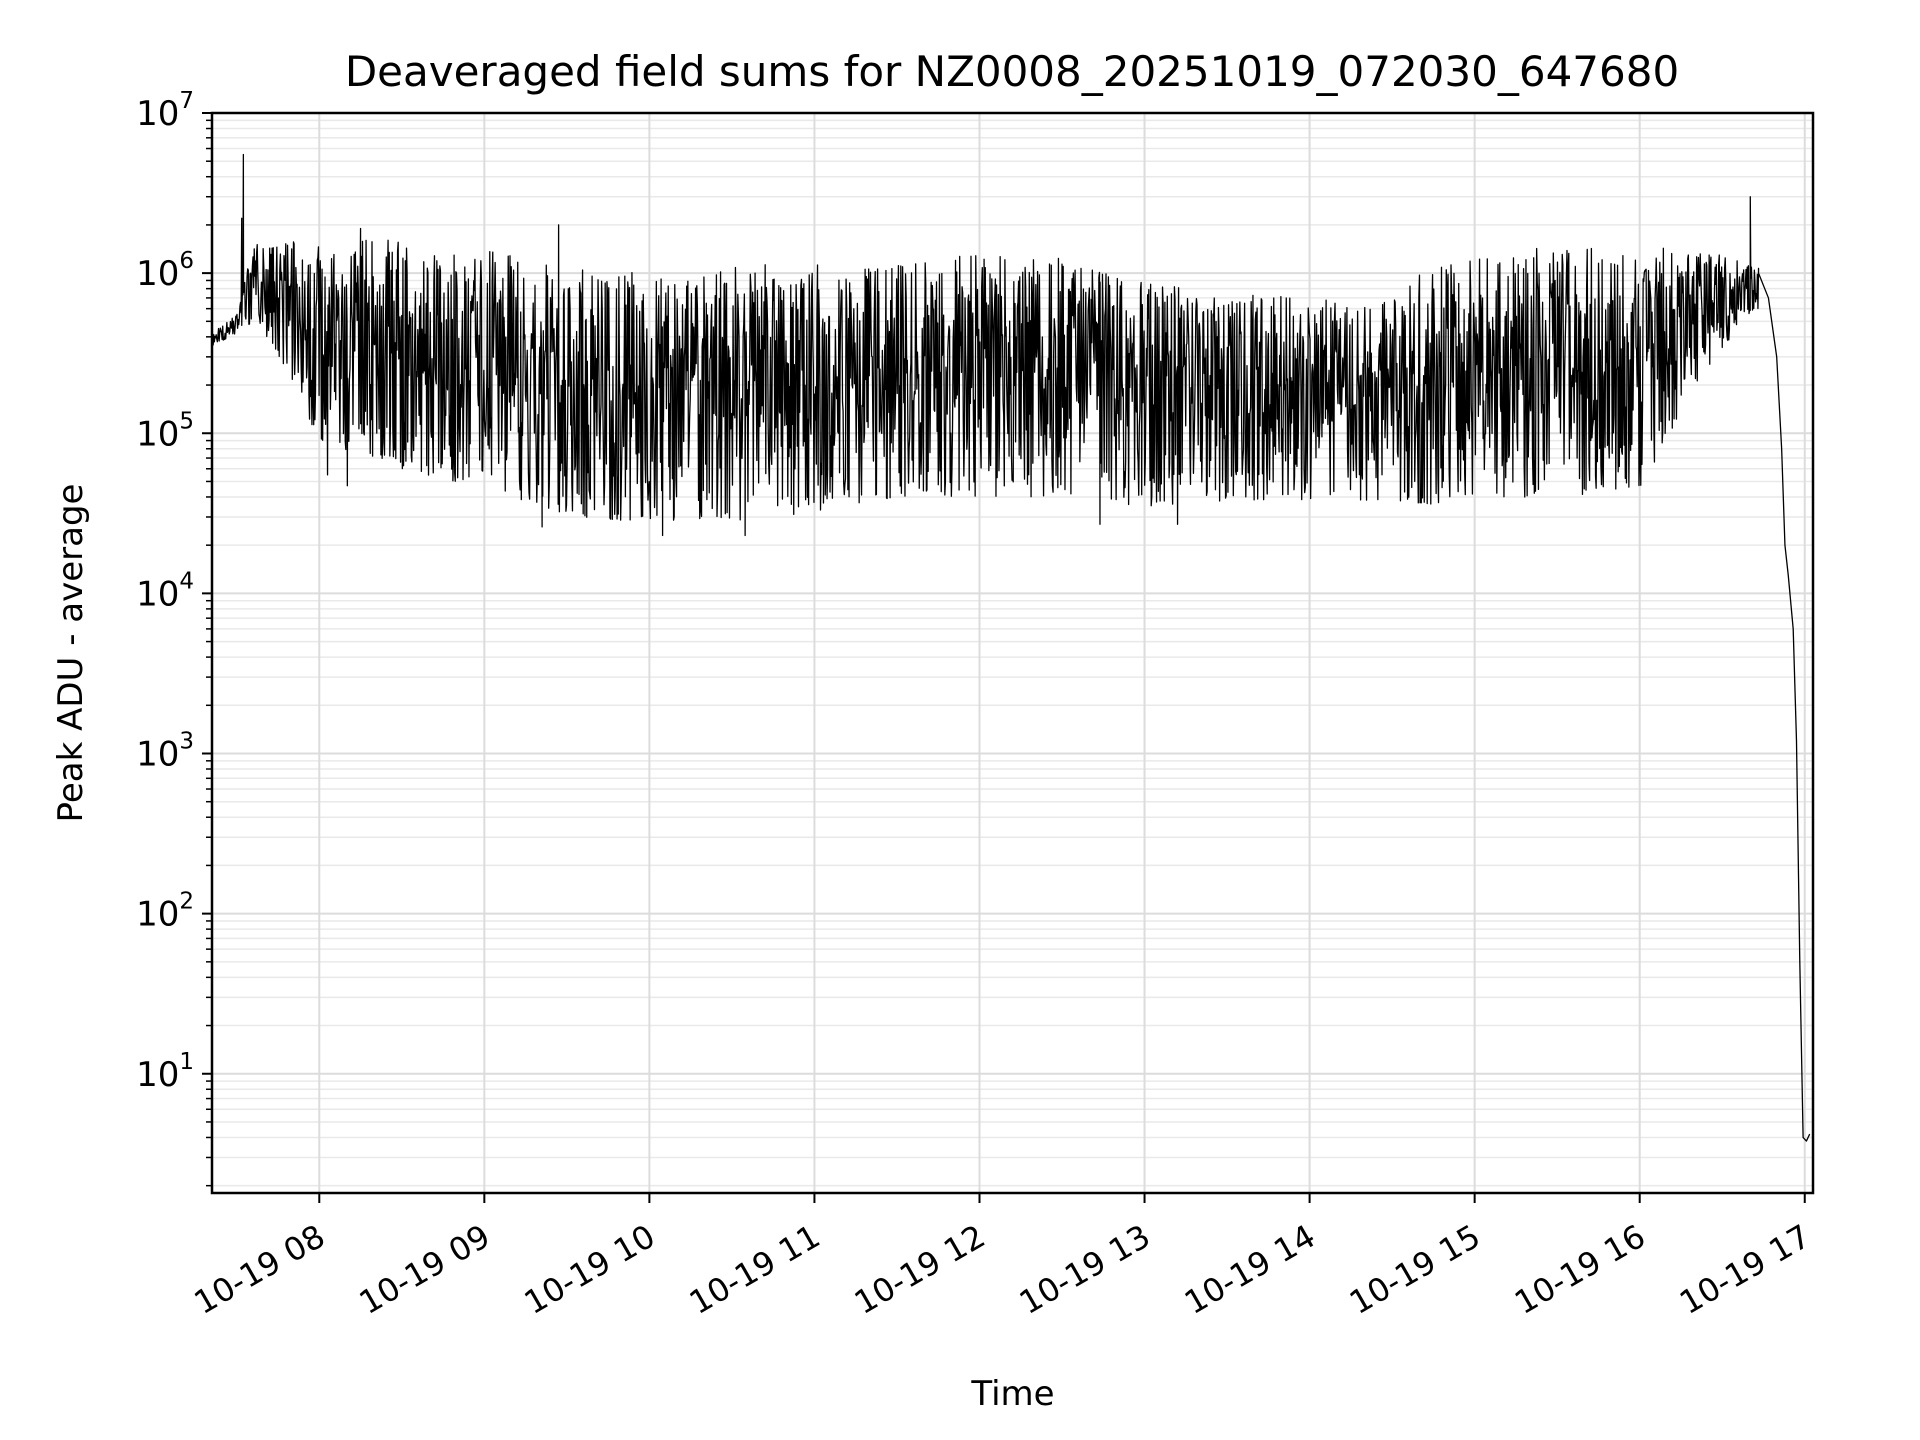 Image resolution: width=1920 pixels, height=1440 pixels. Describe the element at coordinates (1012, 1394) in the screenshot. I see `x-axis-label: Time` at that location.